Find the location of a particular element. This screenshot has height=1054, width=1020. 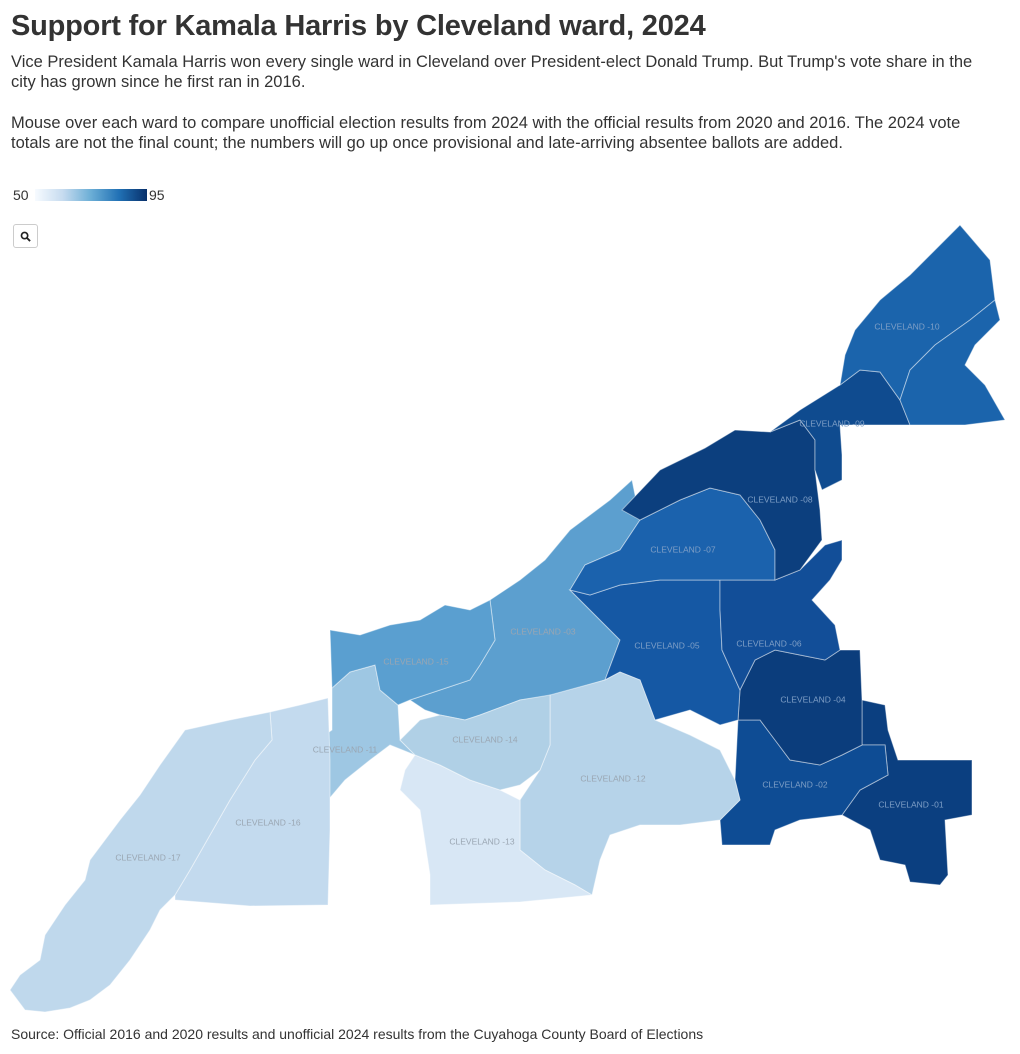

legend-min-label: 50 is located at coordinates (21, 195).